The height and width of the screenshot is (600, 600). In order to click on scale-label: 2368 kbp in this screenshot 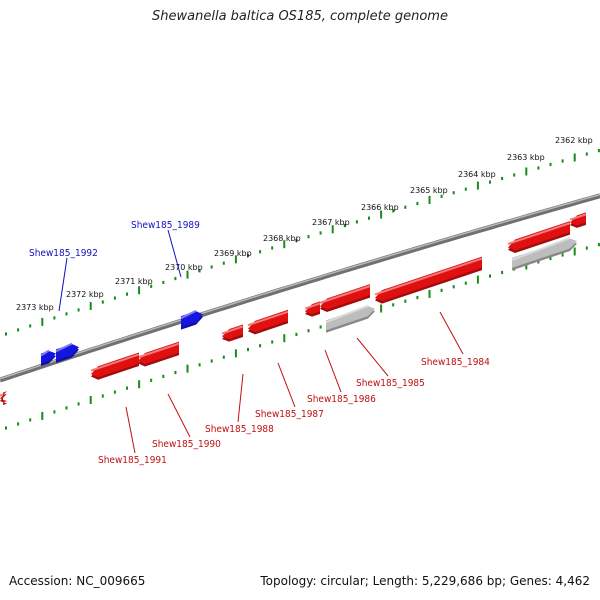, I will do `click(282, 238)`.